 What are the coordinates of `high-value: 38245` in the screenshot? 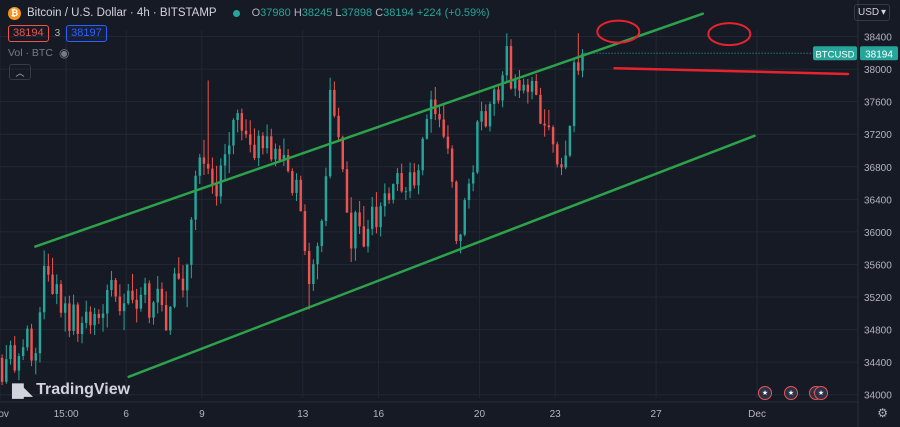 It's located at (317, 13).